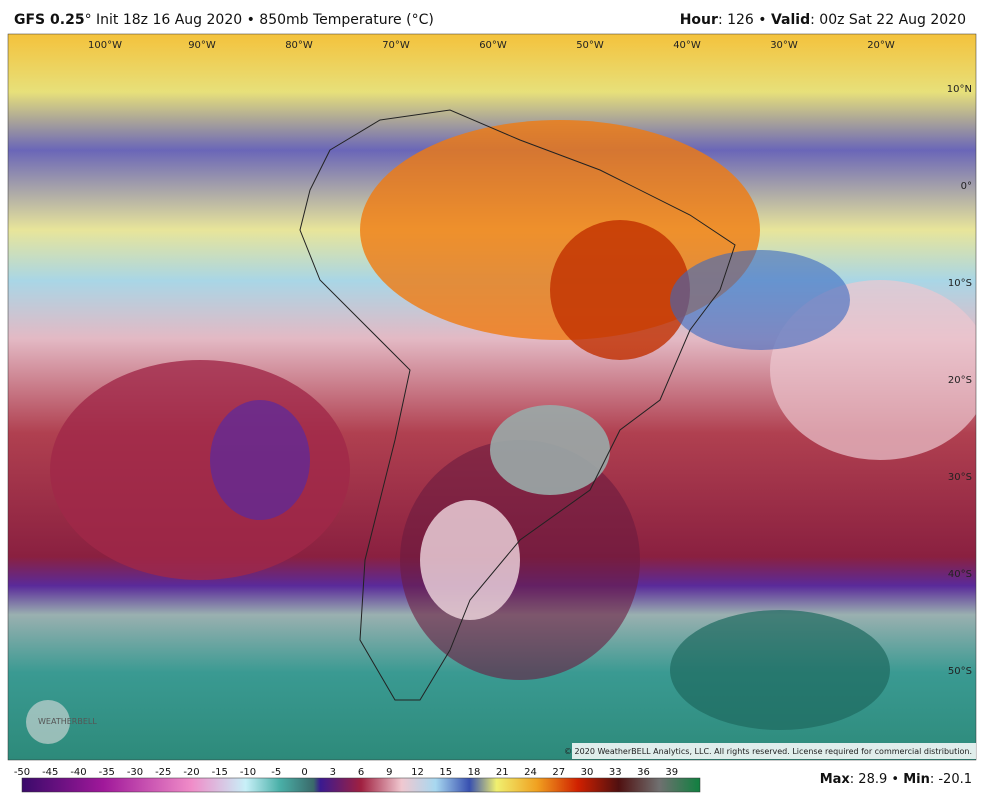 Image resolution: width=984 pixels, height=808 pixels. What do you see at coordinates (445, 772) in the screenshot?
I see `colorbar-tick-label: 15` at bounding box center [445, 772].